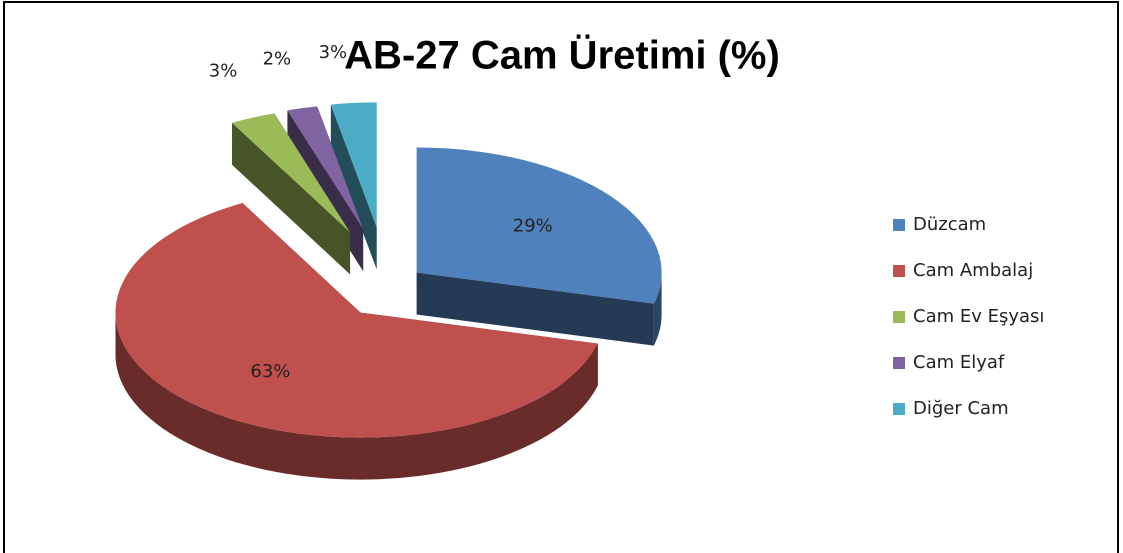 The width and height of the screenshot is (1123, 553). Describe the element at coordinates (978, 316) in the screenshot. I see `legend-label: Cam Ev Eşyası` at that location.